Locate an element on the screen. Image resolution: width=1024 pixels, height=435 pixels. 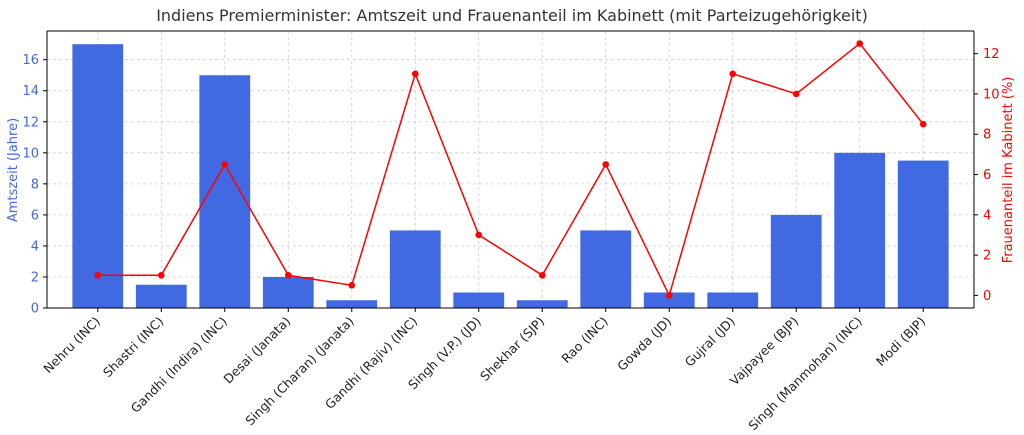
x-tick-label: Desai (Janata) is located at coordinates (256, 350).